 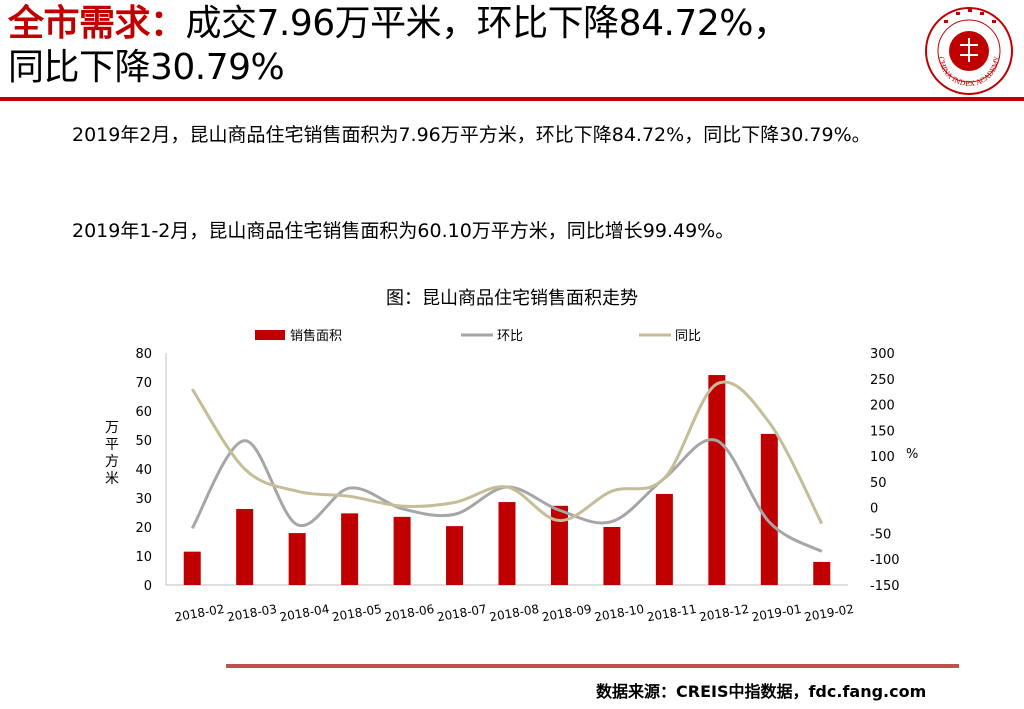 What do you see at coordinates (487, 23) in the screenshot?
I see `headline-summary: 成交7.96万平米，环比下降84.72%，` at bounding box center [487, 23].